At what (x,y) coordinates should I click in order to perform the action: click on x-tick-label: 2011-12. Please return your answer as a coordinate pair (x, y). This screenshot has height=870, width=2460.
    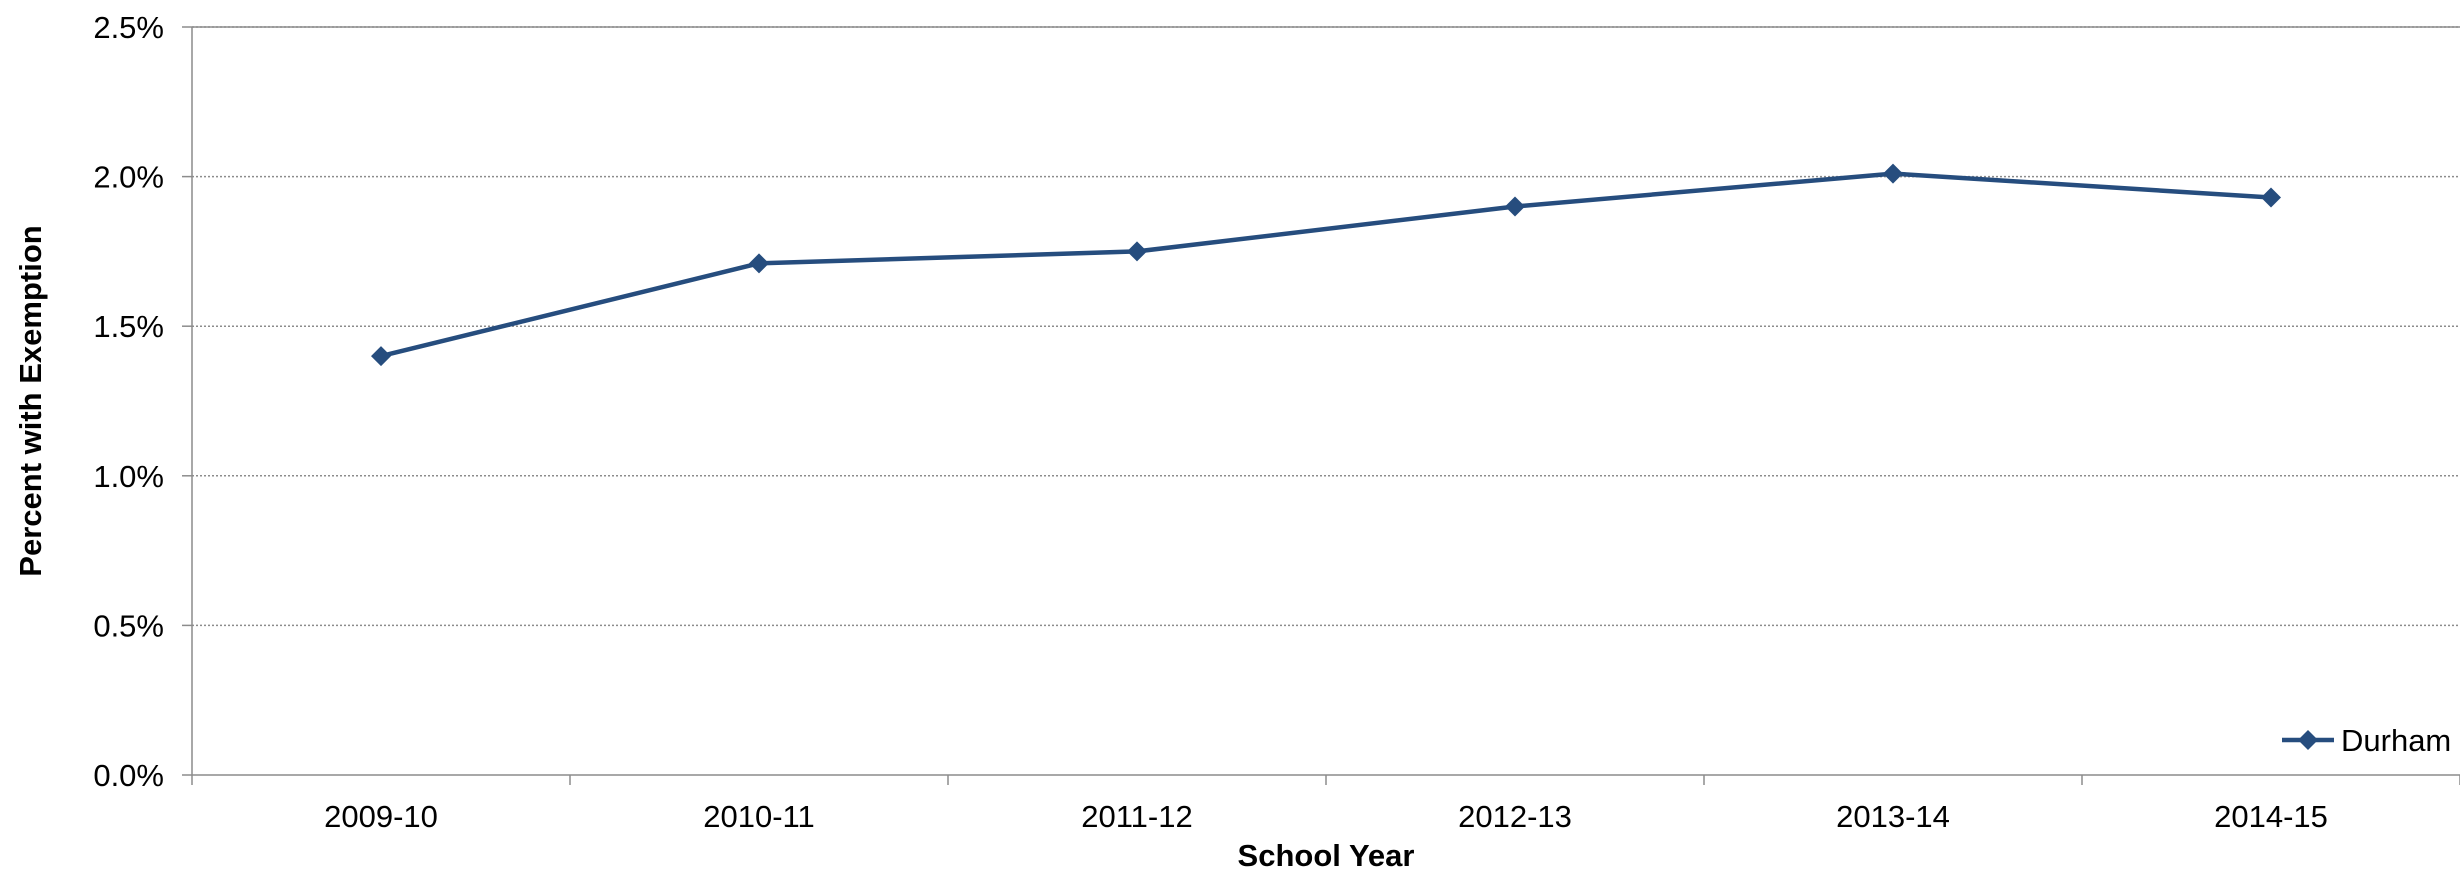
    Looking at the image, I should click on (1136, 816).